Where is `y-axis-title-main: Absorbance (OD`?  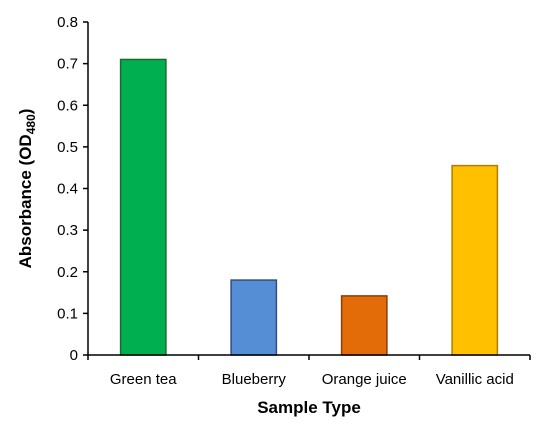
y-axis-title-main: Absorbance (OD is located at coordinates (25, 201).